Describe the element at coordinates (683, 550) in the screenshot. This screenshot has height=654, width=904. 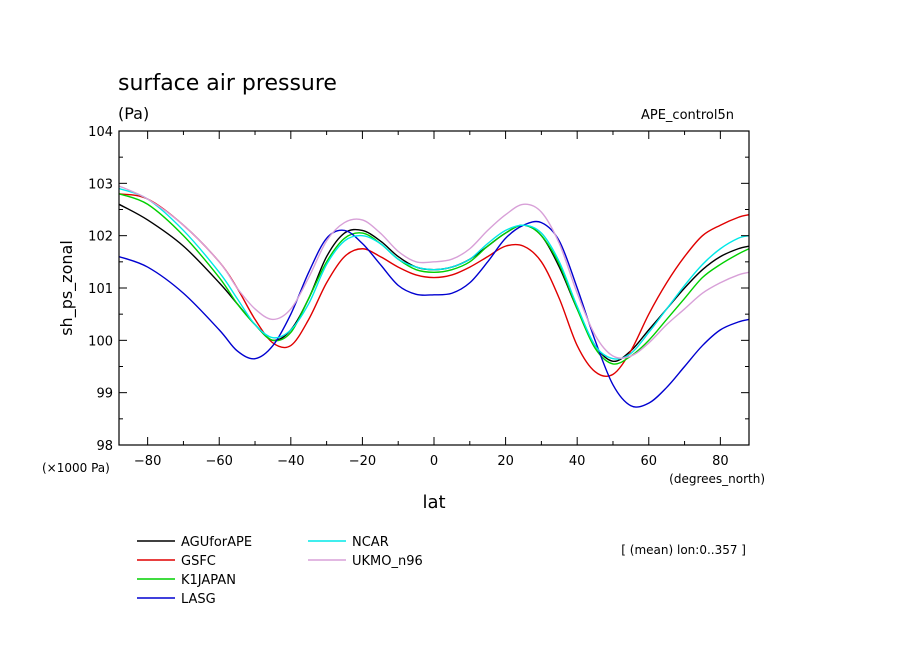
I see `mean-note: [ (mean) lon:0..357 ]` at that location.